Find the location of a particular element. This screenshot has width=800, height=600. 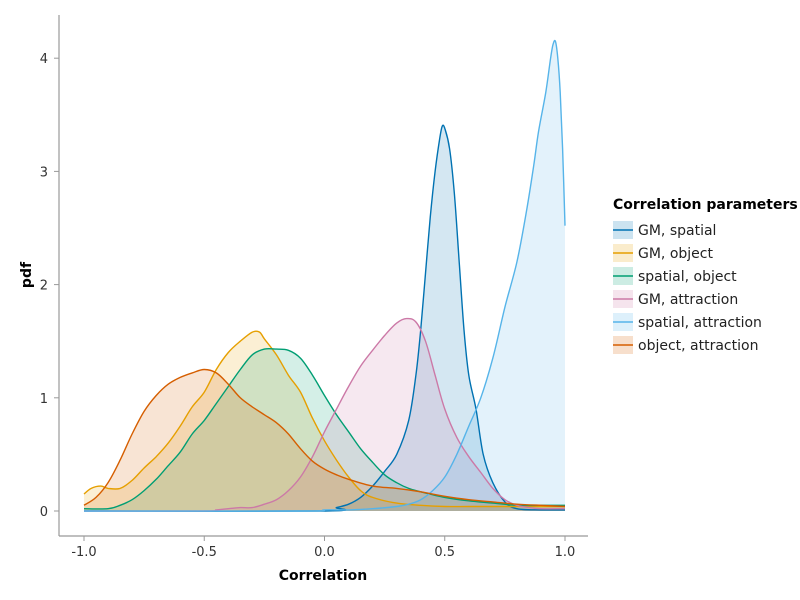

y-tick-label: 0 is located at coordinates (44, 512).